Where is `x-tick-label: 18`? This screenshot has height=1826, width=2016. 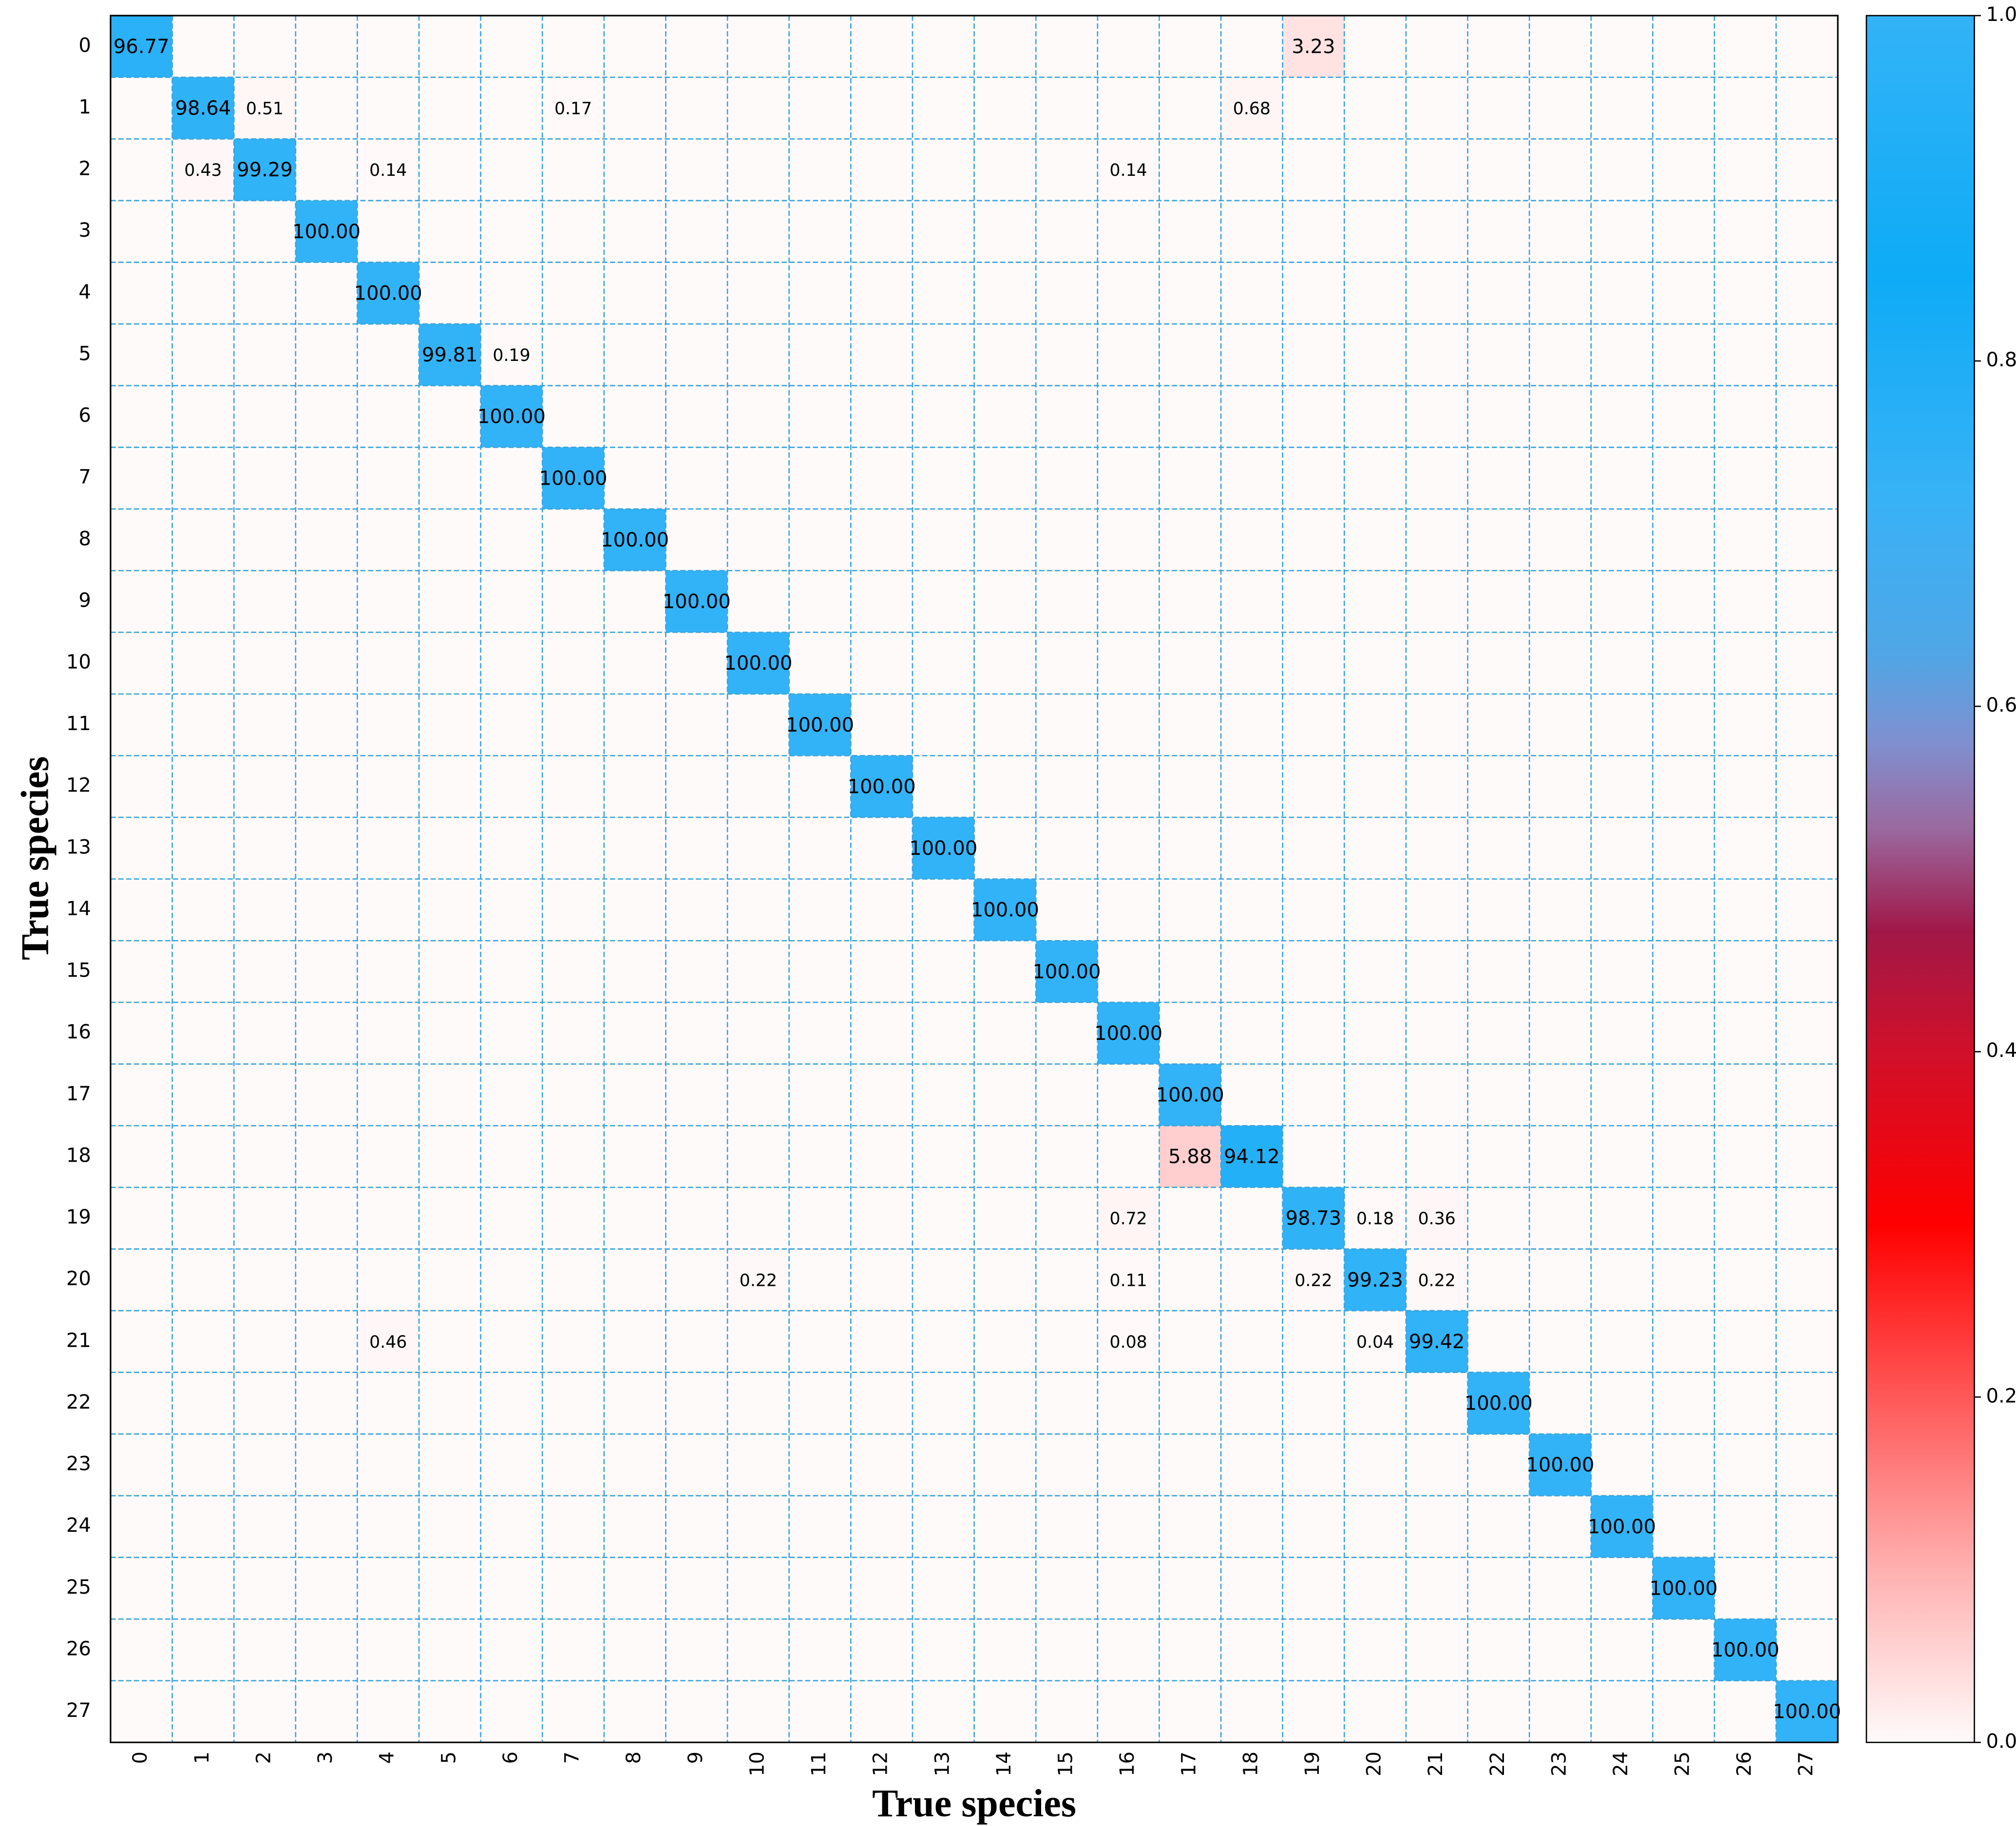 x-tick-label: 18 is located at coordinates (1250, 1763).